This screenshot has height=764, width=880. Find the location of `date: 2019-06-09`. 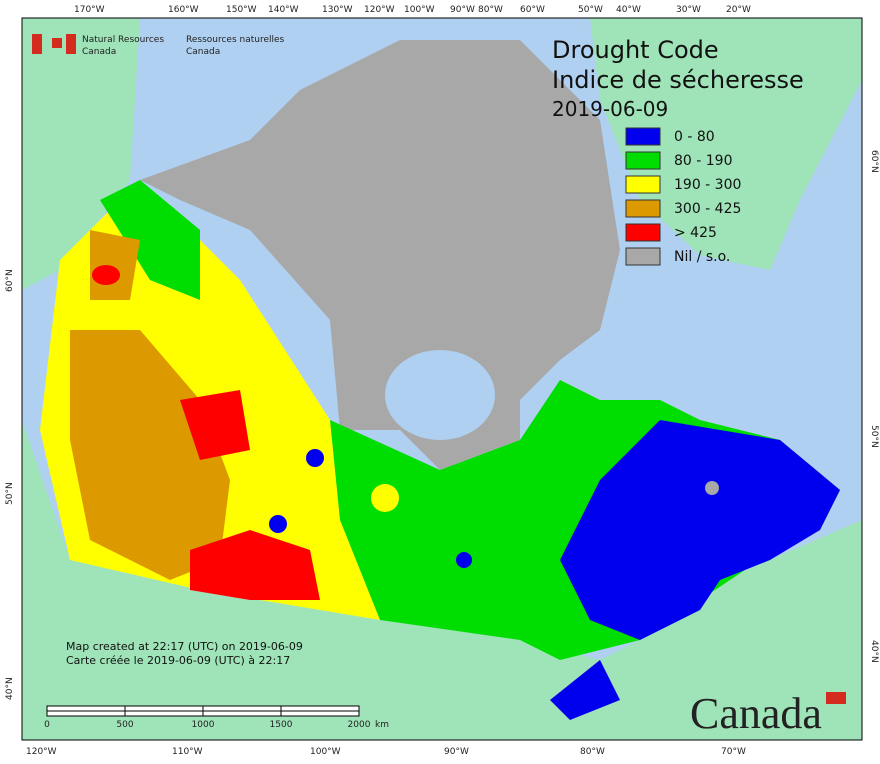

date: 2019-06-09 is located at coordinates (610, 109).